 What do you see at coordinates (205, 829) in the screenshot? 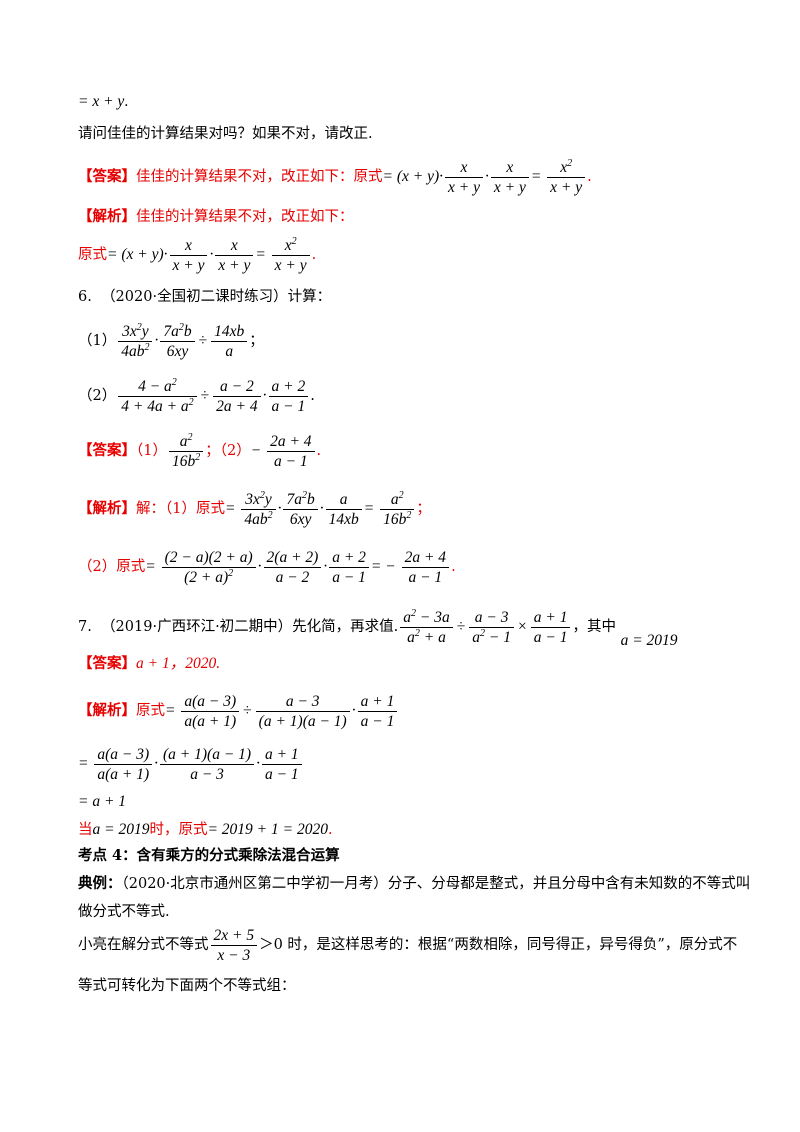
I see `q7-when: 当a = 2019时，原式= 2019 + 1 = 2020.` at bounding box center [205, 829].